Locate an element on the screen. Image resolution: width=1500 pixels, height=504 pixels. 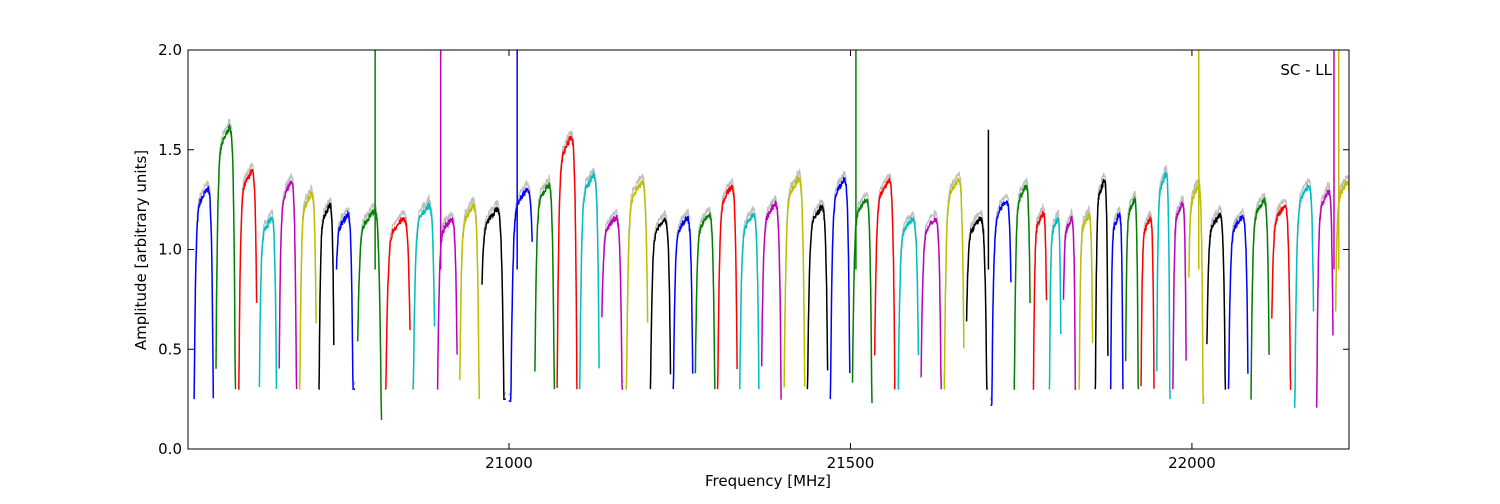
x-axis-label: Frequency [MHz] is located at coordinates (768, 481).